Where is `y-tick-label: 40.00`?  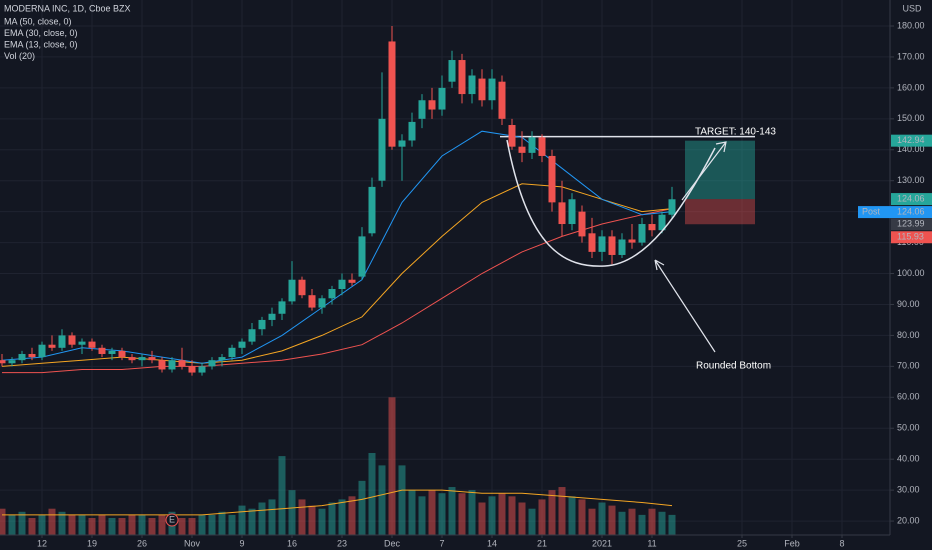
y-tick-label: 40.00 is located at coordinates (908, 459).